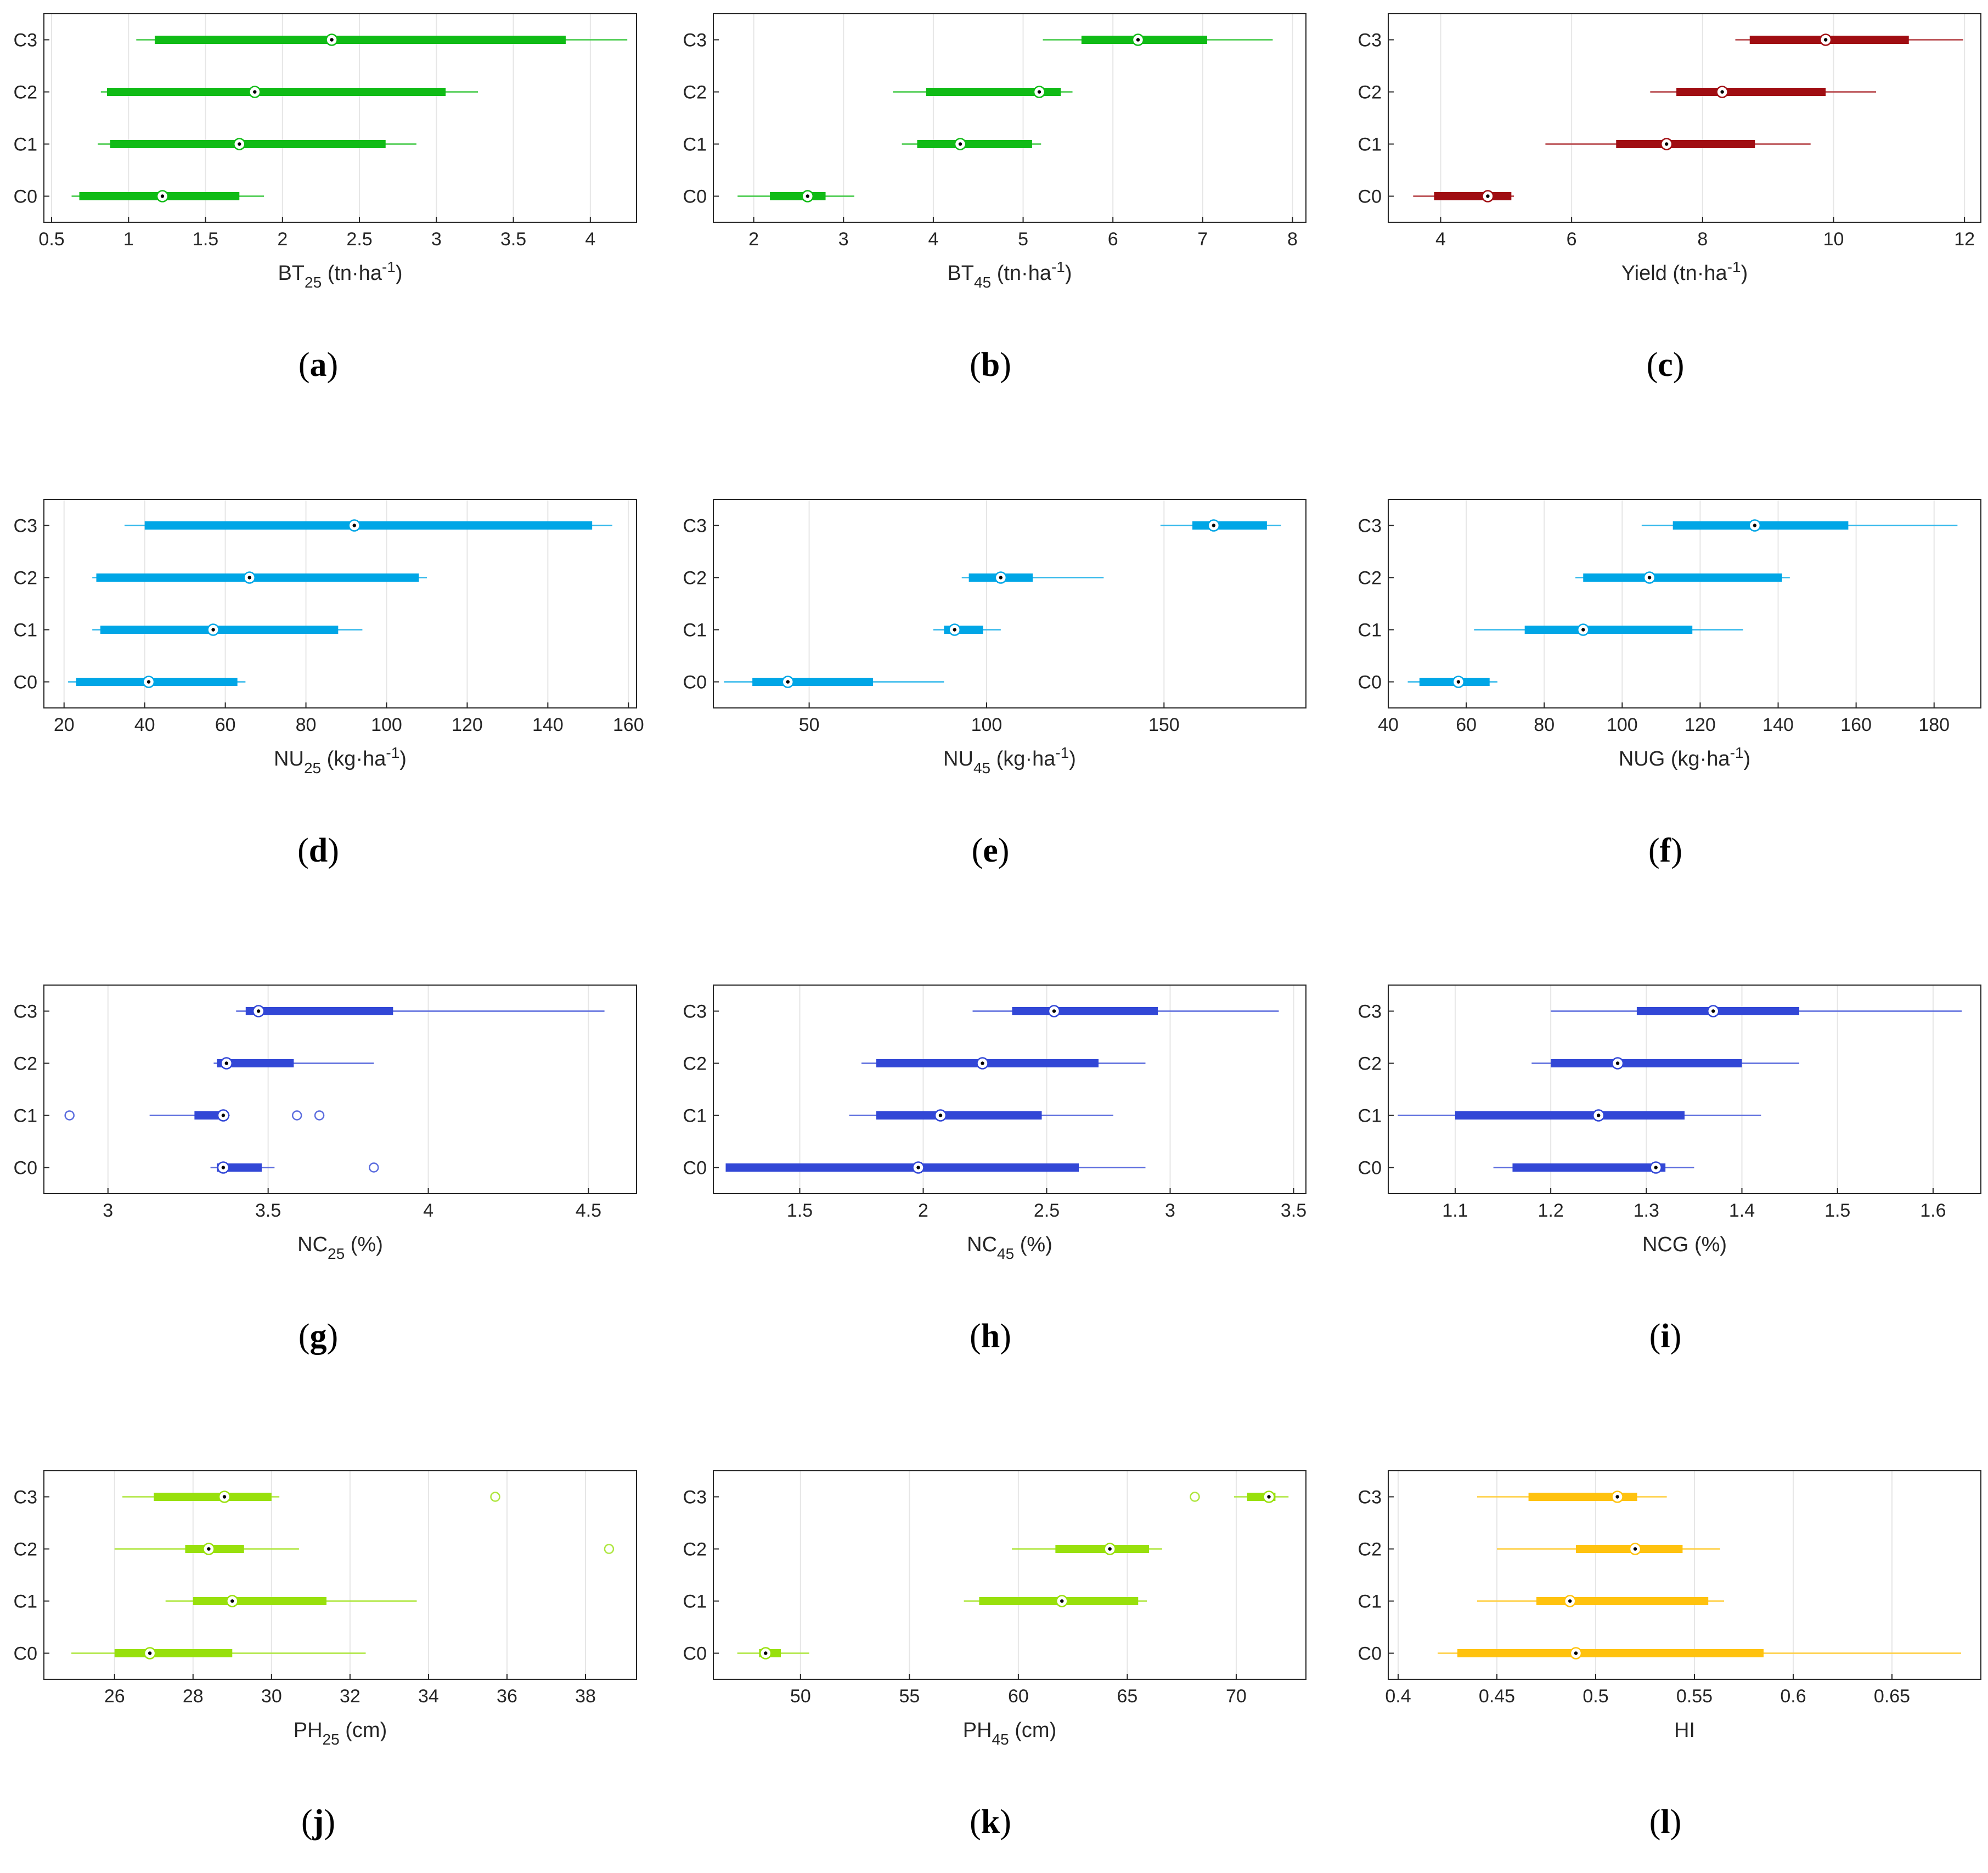 The width and height of the screenshot is (1988, 1873). What do you see at coordinates (588, 1210) in the screenshot?
I see `x-tick-label: 4.5` at bounding box center [588, 1210].